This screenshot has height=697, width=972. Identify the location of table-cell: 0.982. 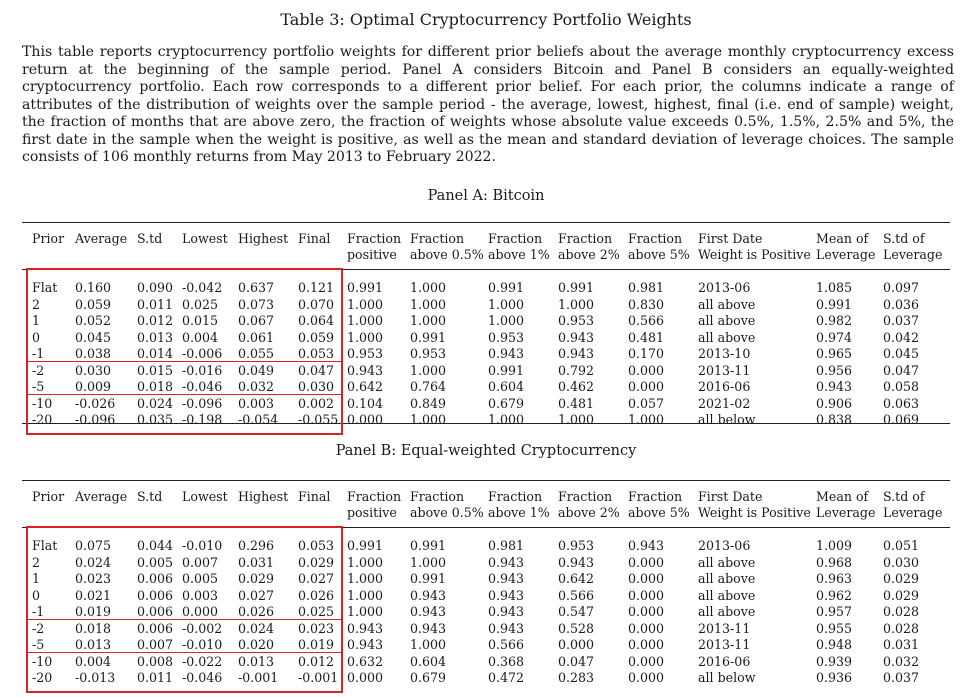
(834, 320).